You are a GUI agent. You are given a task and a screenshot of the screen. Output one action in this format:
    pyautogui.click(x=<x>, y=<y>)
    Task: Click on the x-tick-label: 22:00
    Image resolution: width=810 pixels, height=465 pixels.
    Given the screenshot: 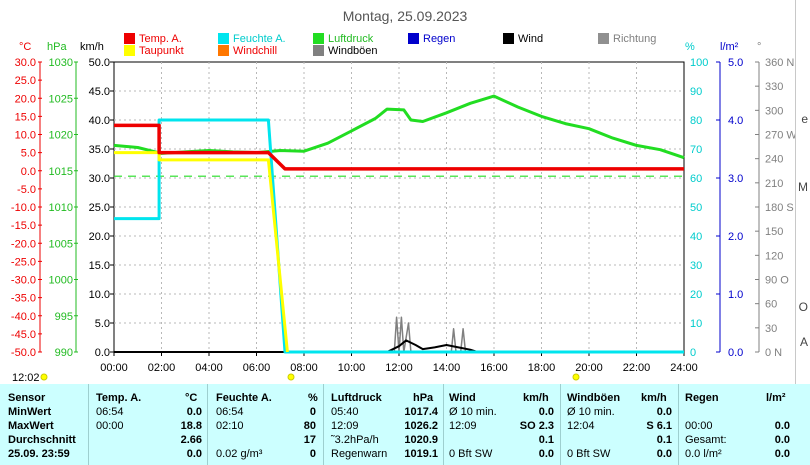 What is the action you would take?
    pyautogui.click(x=637, y=368)
    